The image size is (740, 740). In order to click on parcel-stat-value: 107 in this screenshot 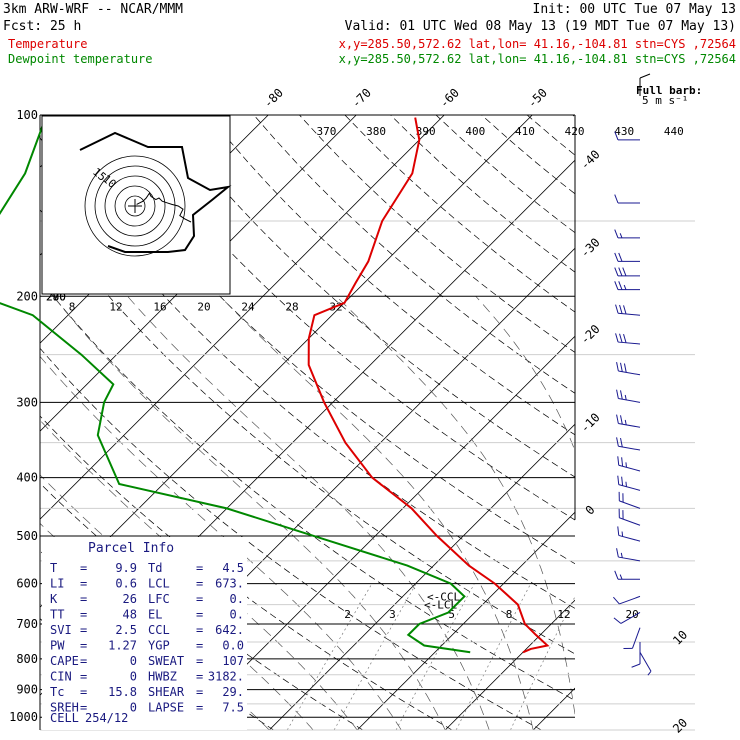, I will do `click(233, 661)`.